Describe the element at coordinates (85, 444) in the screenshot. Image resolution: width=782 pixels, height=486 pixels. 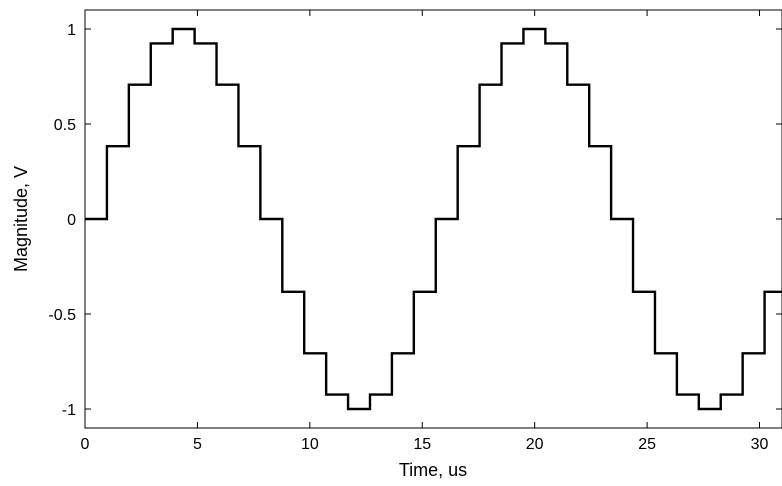
I see `x-tick-label: 0` at that location.